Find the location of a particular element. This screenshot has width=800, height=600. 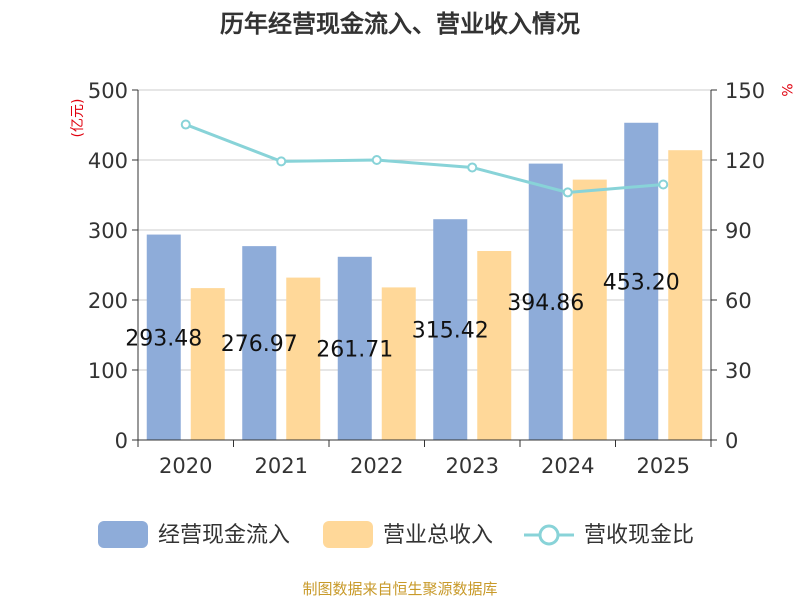

x-tick-label: 2022 is located at coordinates (376, 466).